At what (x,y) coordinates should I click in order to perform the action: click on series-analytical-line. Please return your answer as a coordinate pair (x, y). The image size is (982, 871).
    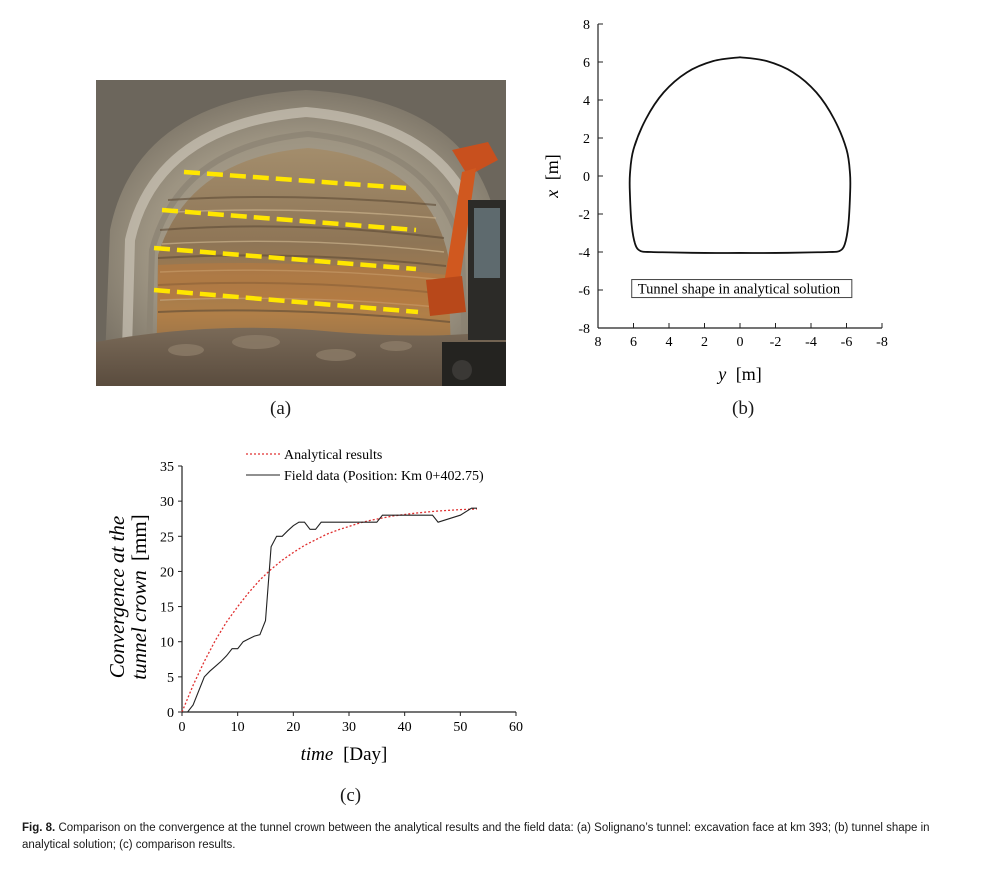
    Looking at the image, I should click on (329, 610).